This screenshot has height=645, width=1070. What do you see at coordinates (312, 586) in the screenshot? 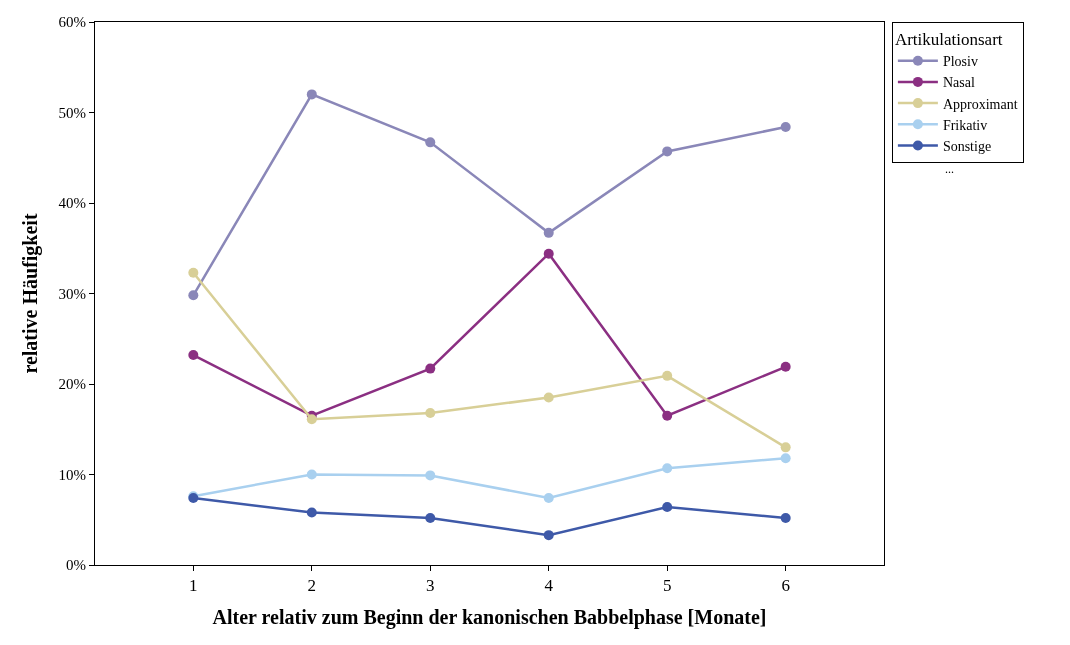
I see `x-tick-label: 2` at bounding box center [312, 586].